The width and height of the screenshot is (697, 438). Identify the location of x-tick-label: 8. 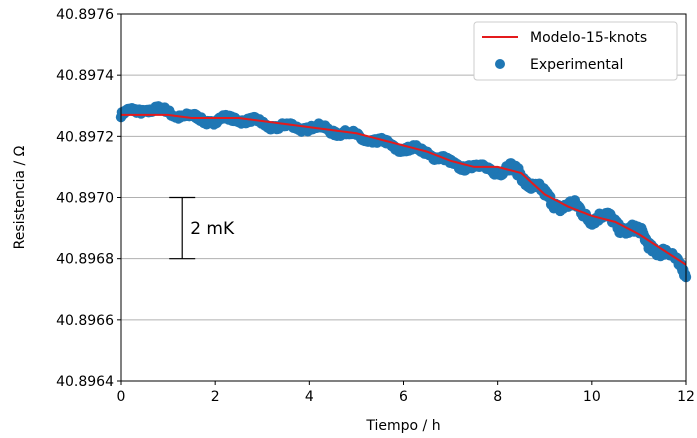
(497, 397).